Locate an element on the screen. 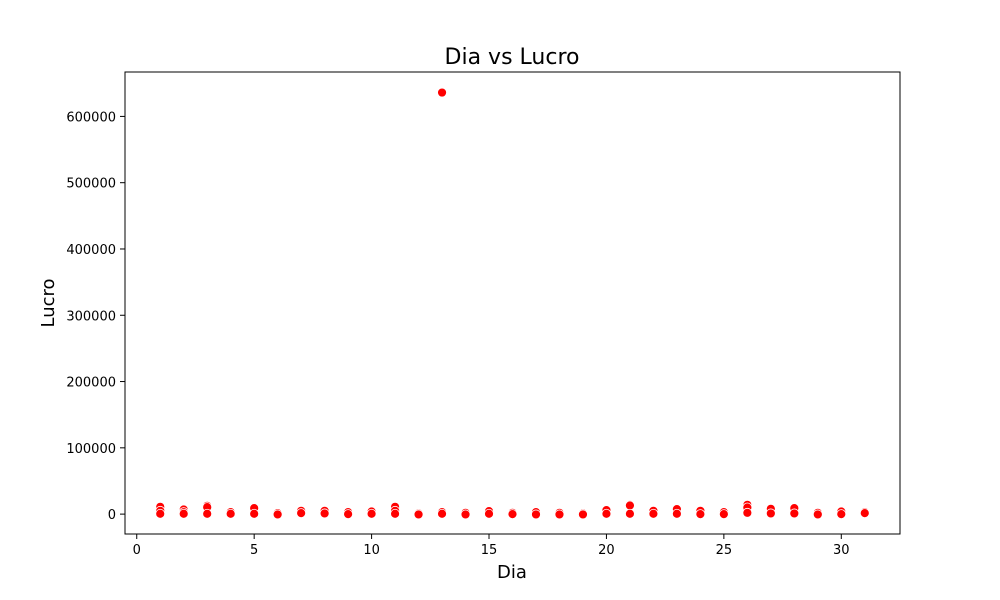 This screenshot has height=600, width=1000. x-tick-label: 5 is located at coordinates (254, 550).